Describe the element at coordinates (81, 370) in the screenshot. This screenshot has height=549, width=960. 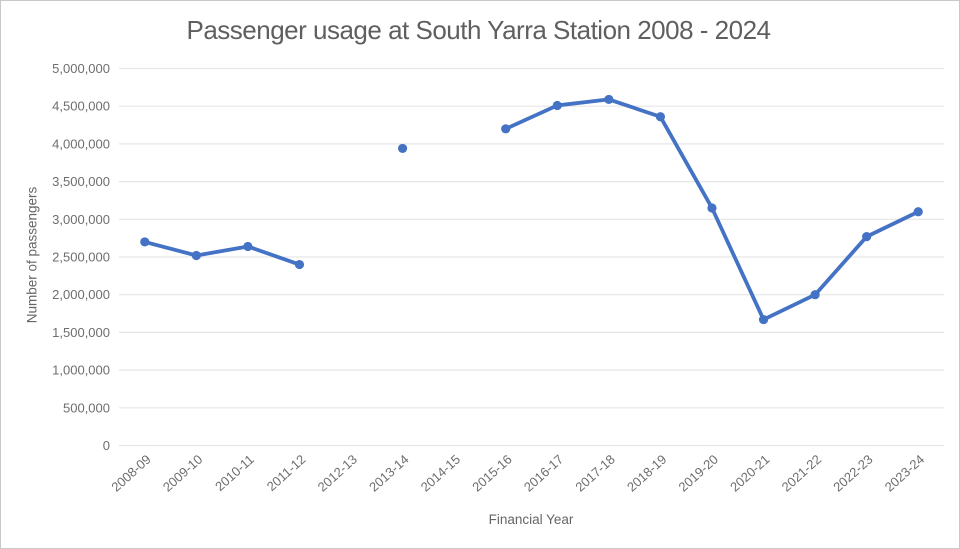
I see `y-tick-label: 1,000,000` at that location.